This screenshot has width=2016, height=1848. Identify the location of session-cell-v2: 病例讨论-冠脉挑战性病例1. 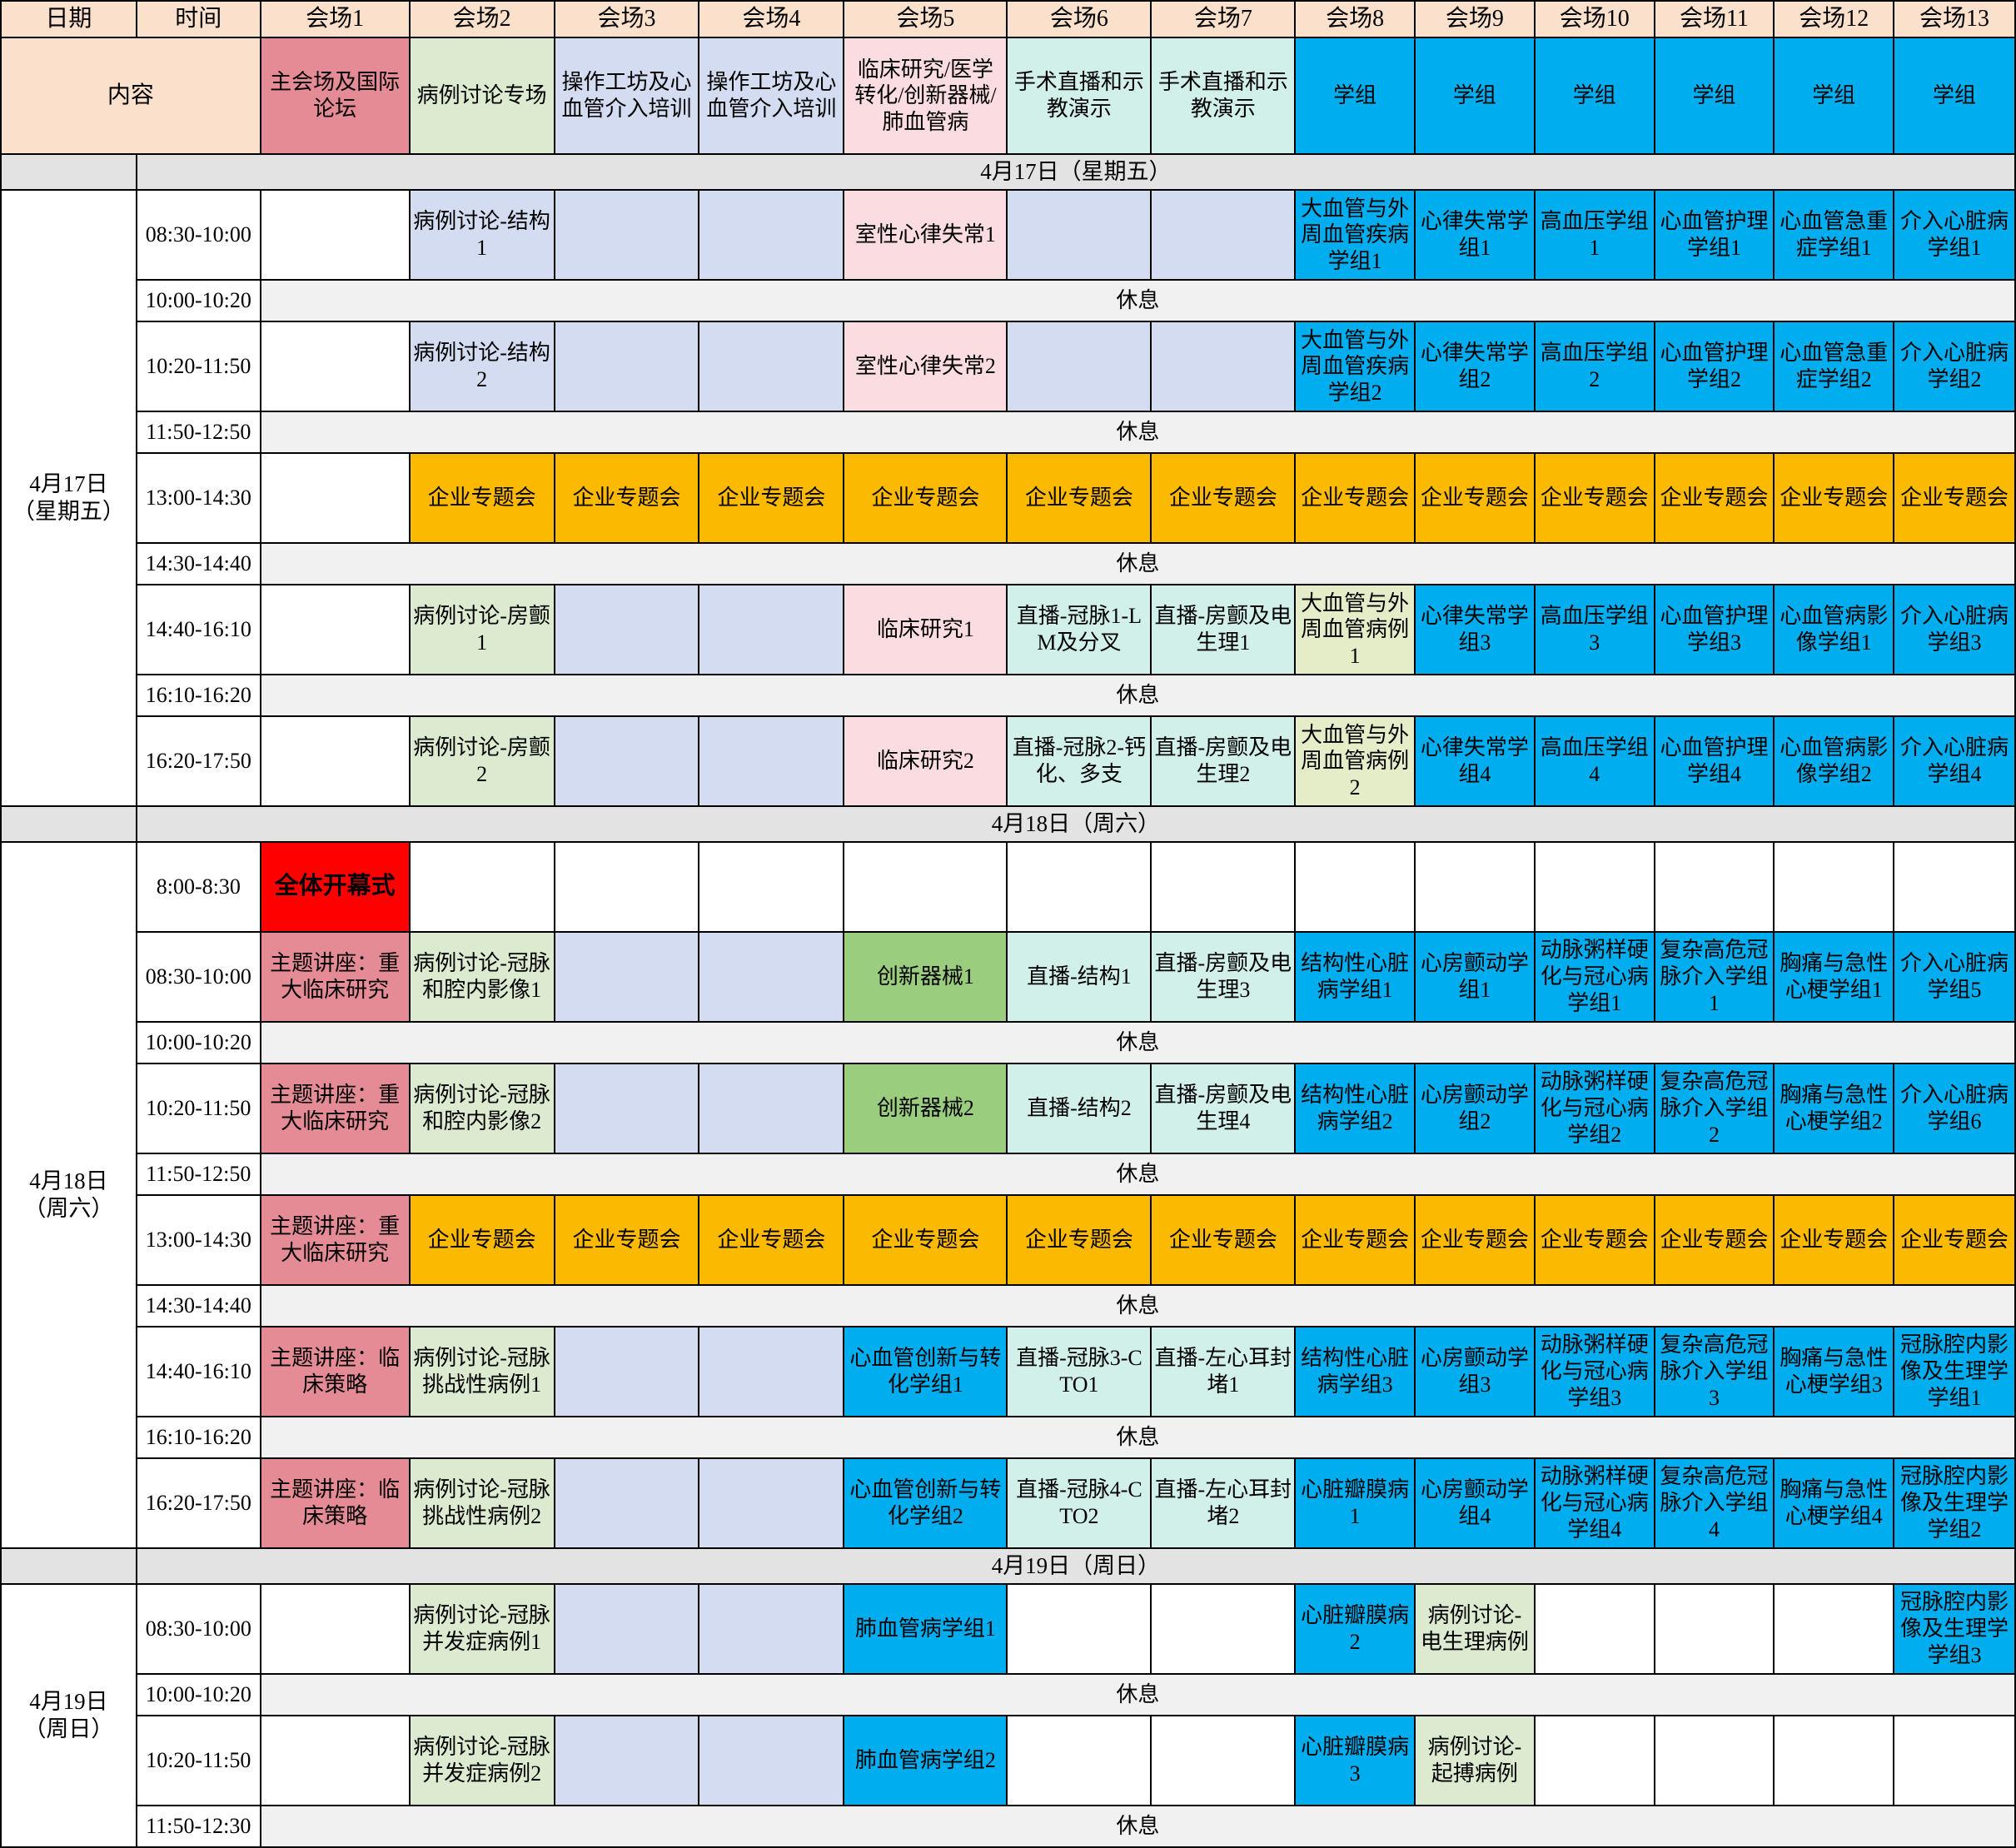
(482, 1372).